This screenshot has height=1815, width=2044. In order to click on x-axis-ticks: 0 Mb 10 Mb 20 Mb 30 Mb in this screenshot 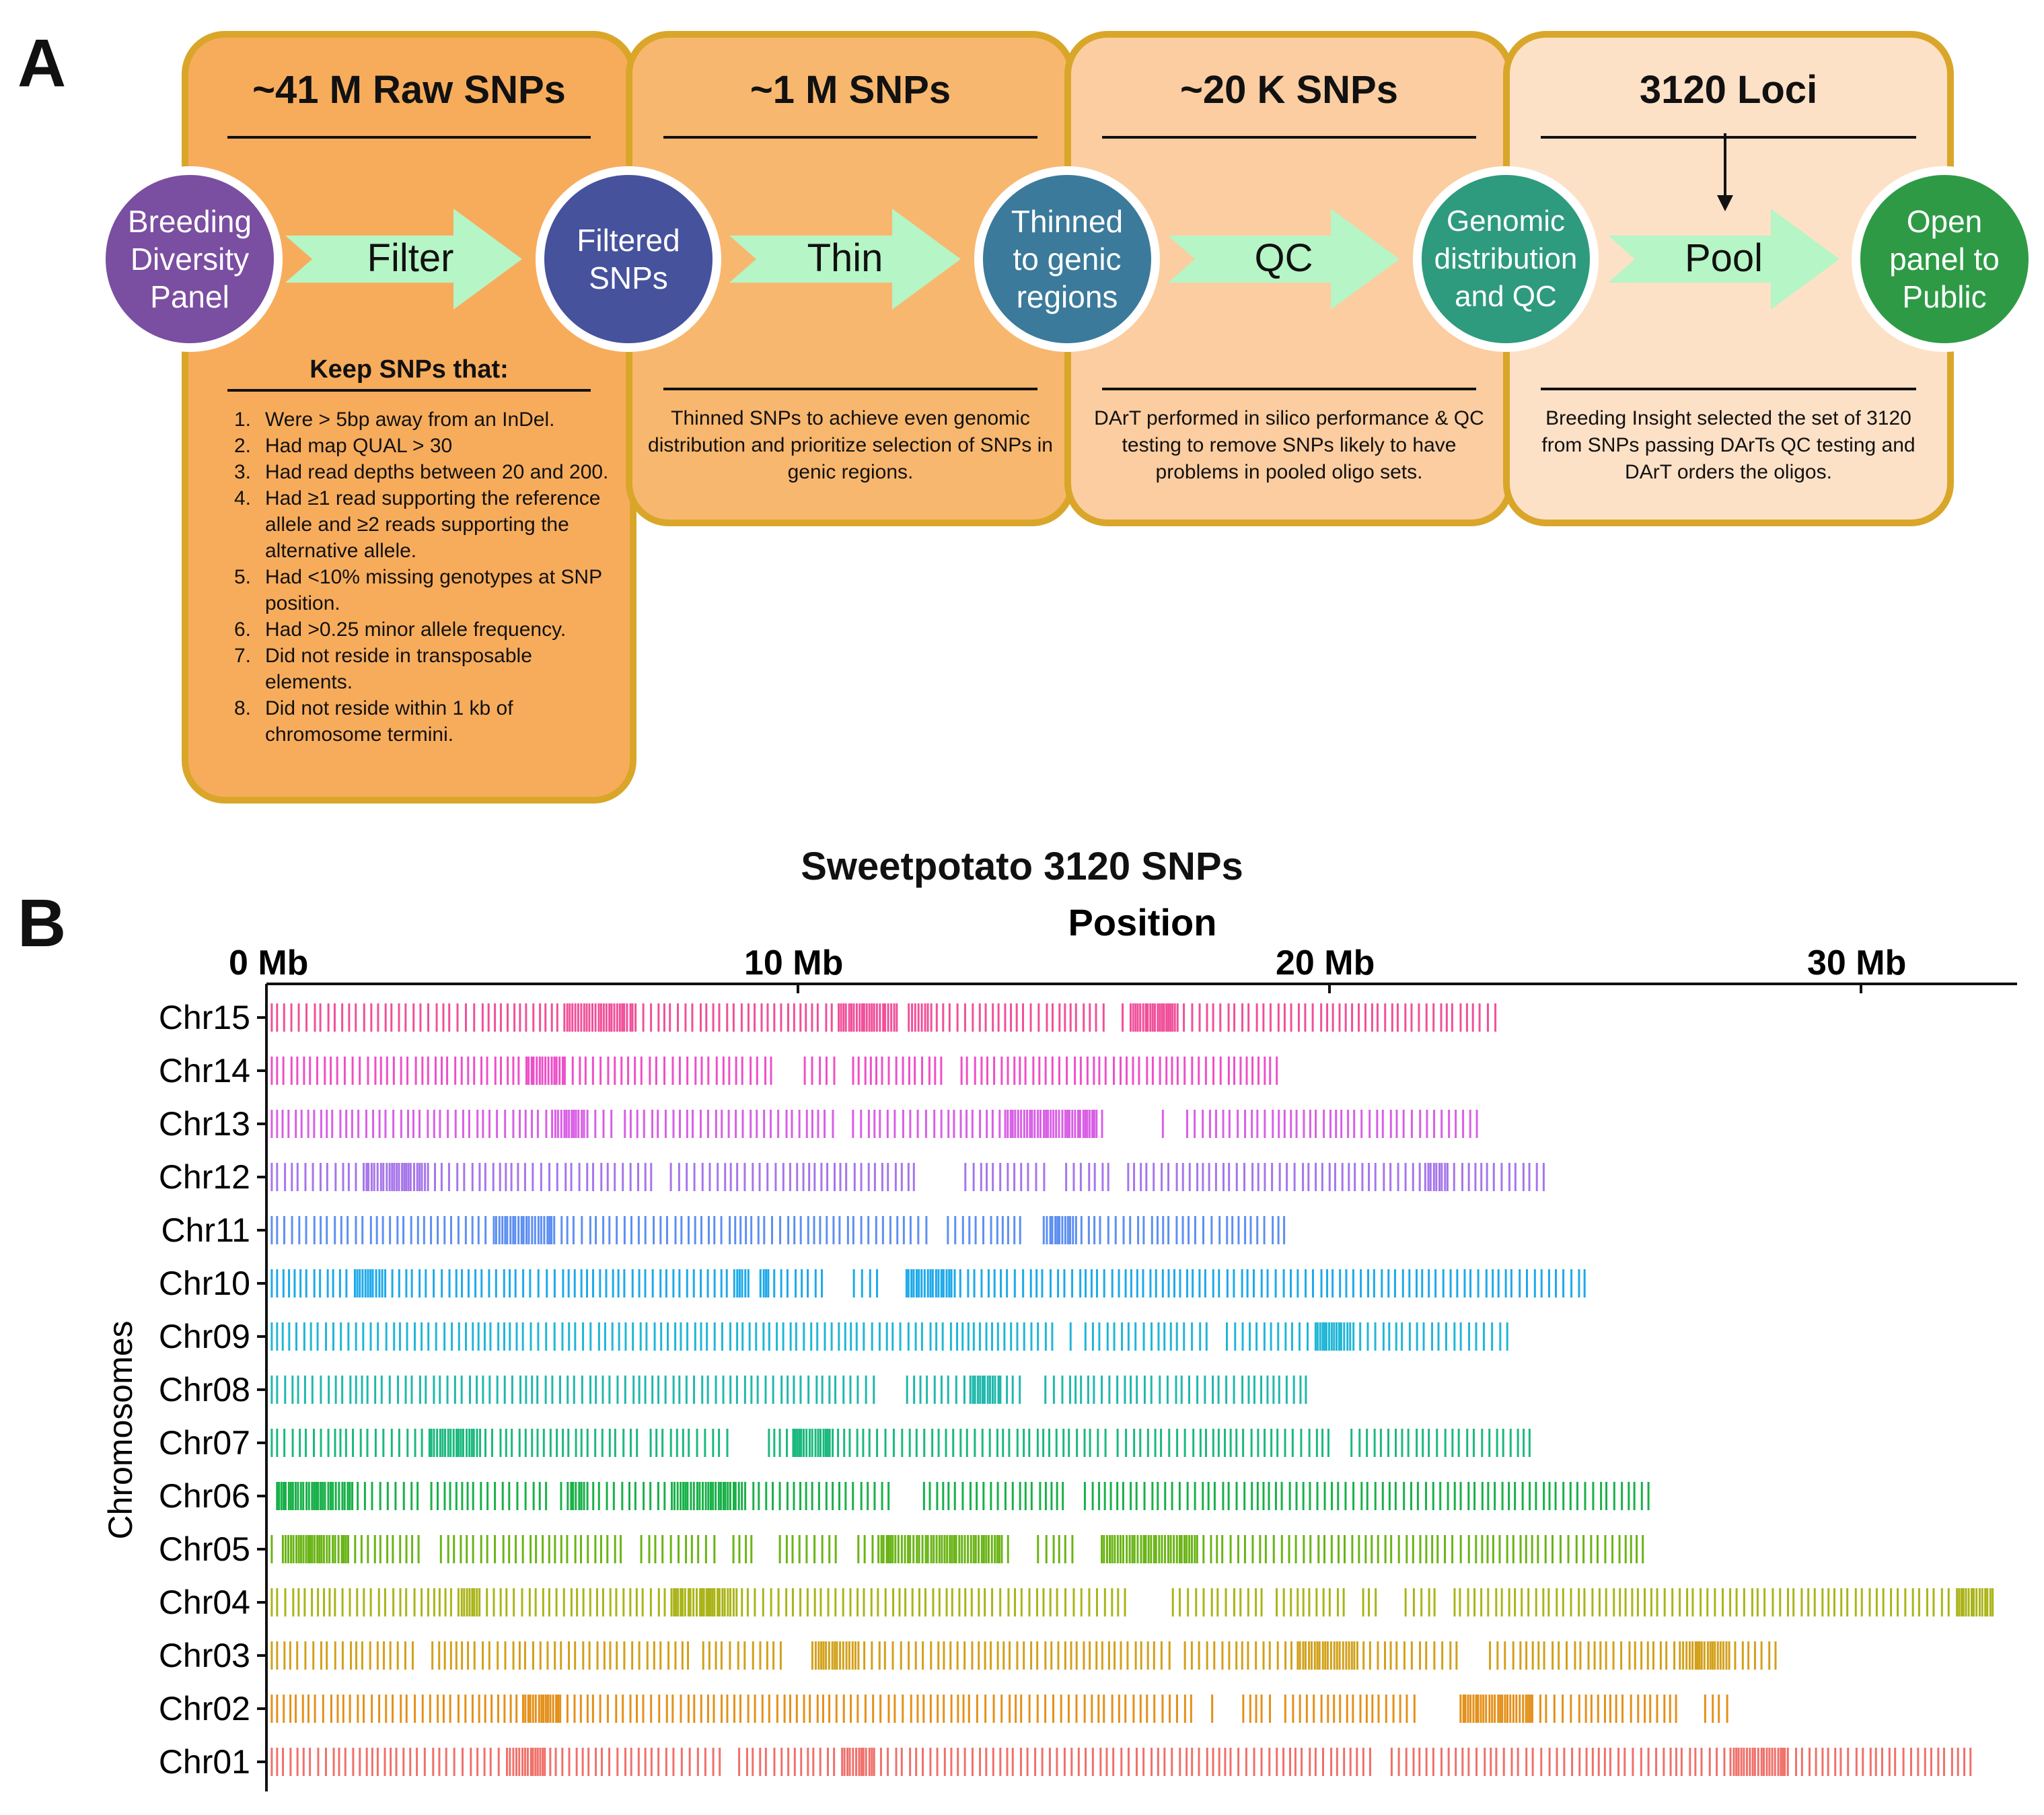, I will do `click(1067, 968)`.